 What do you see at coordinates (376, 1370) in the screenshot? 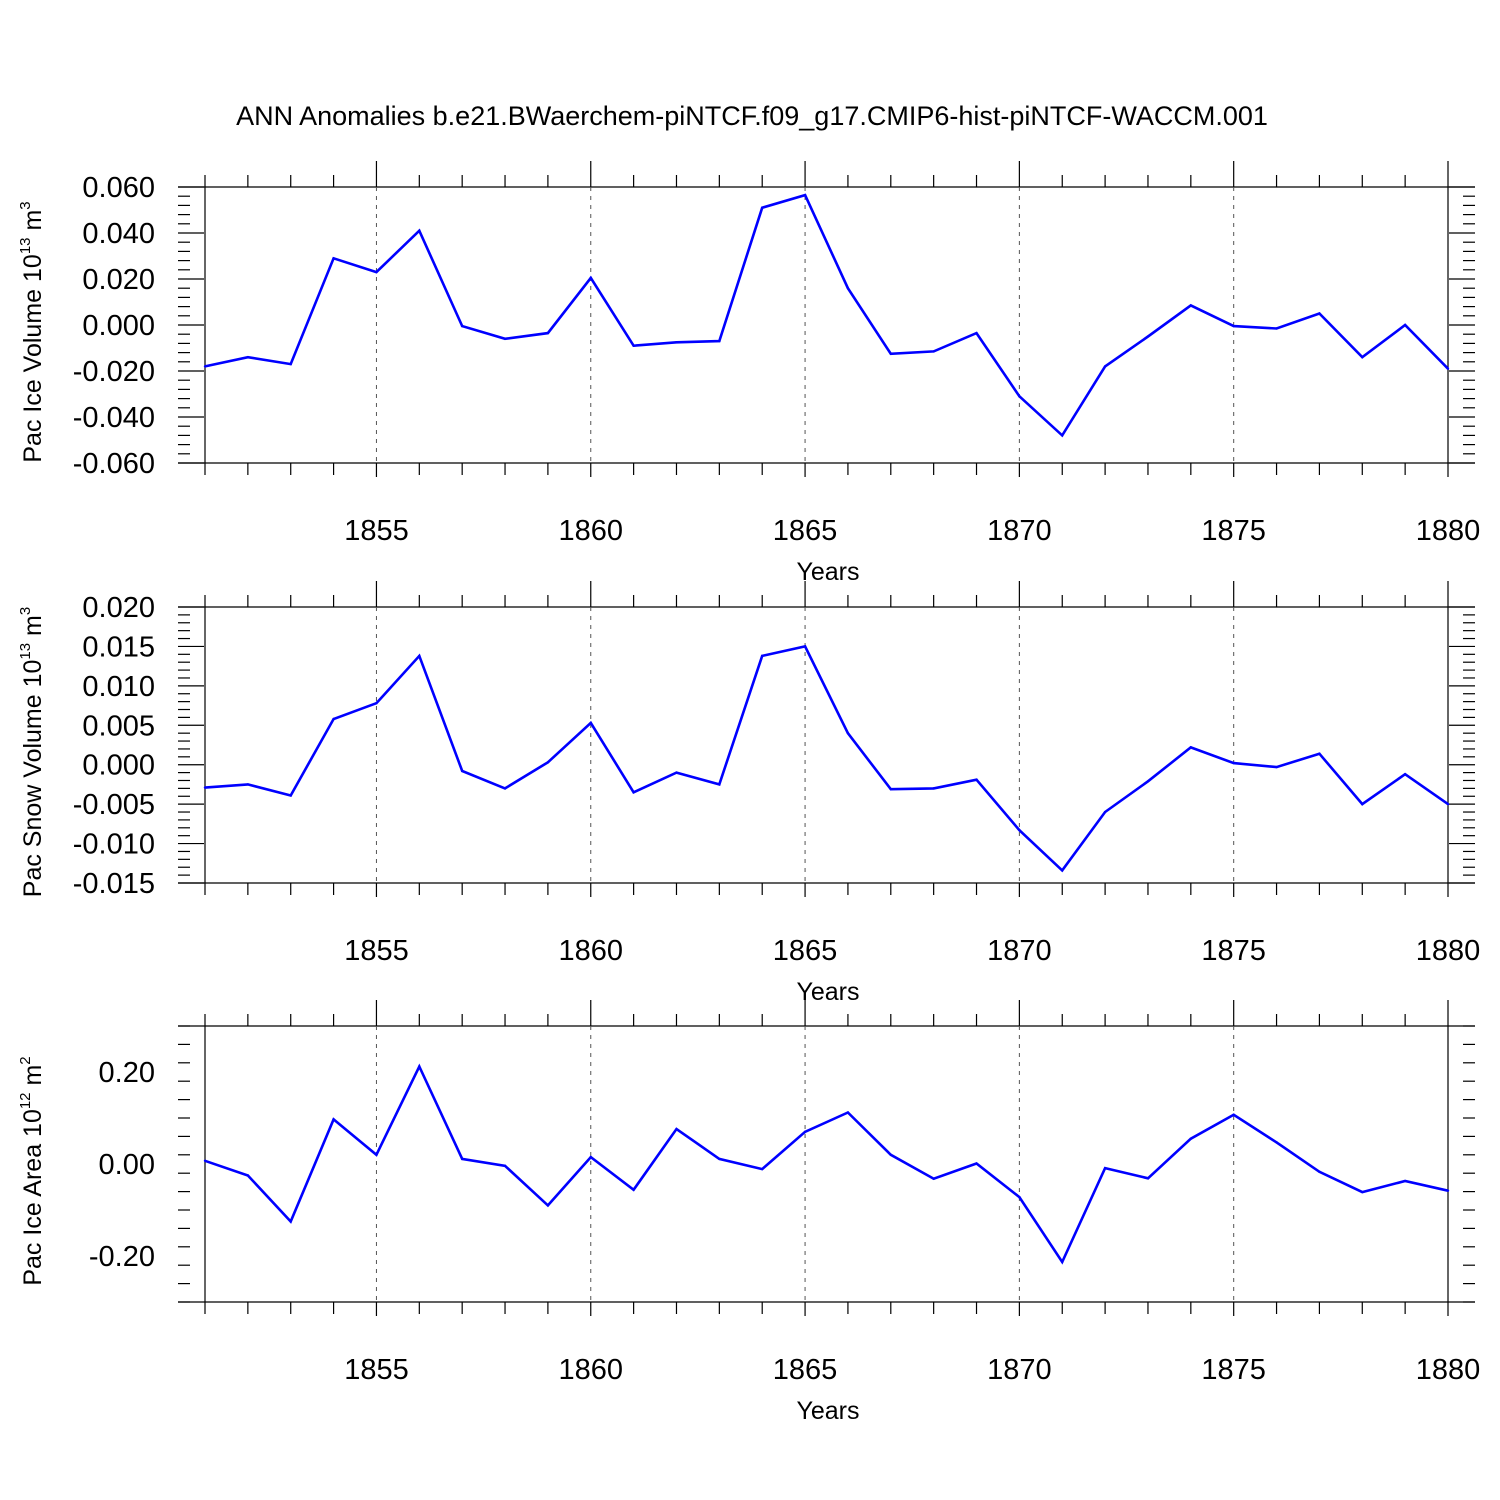
I see `x-tick-label: 1855` at bounding box center [376, 1370].